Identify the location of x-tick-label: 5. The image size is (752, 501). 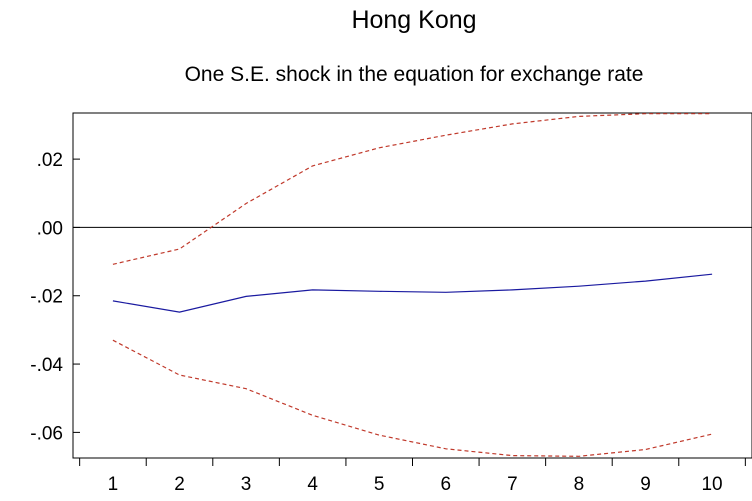
(379, 484).